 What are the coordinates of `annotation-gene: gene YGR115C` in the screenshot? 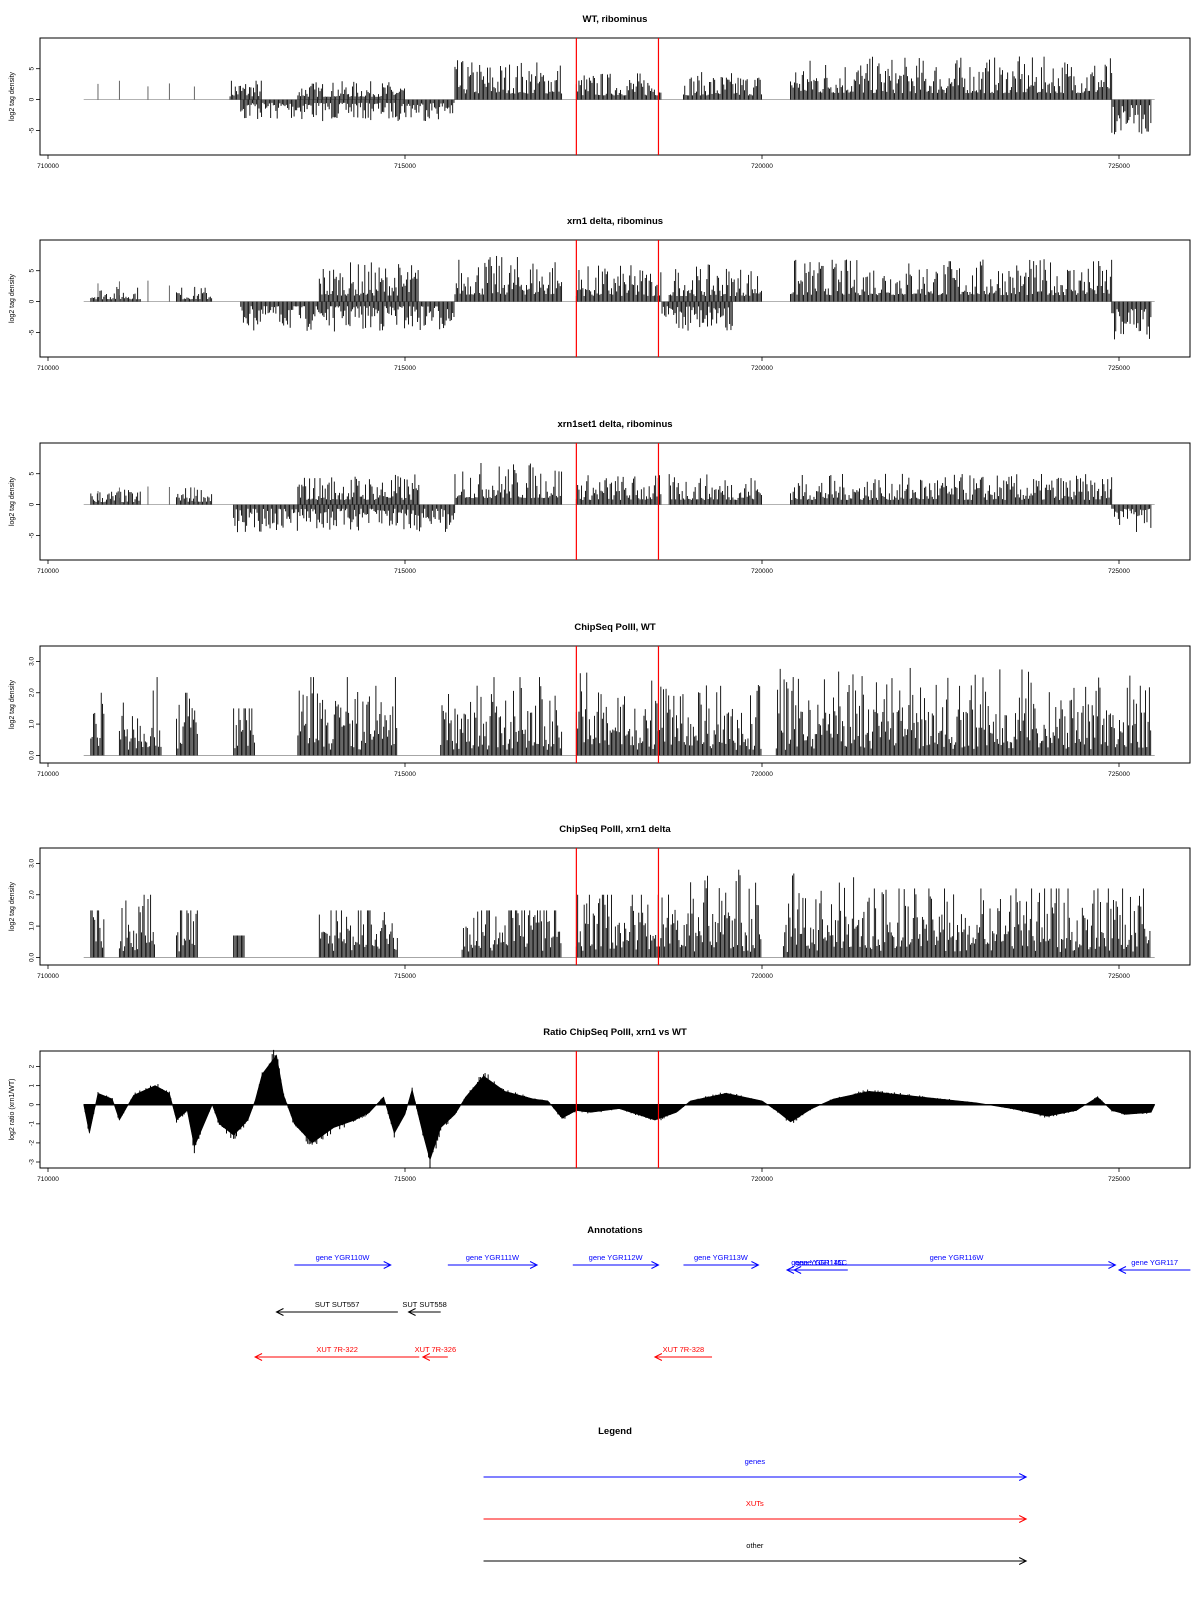 It's located at (820, 1266).